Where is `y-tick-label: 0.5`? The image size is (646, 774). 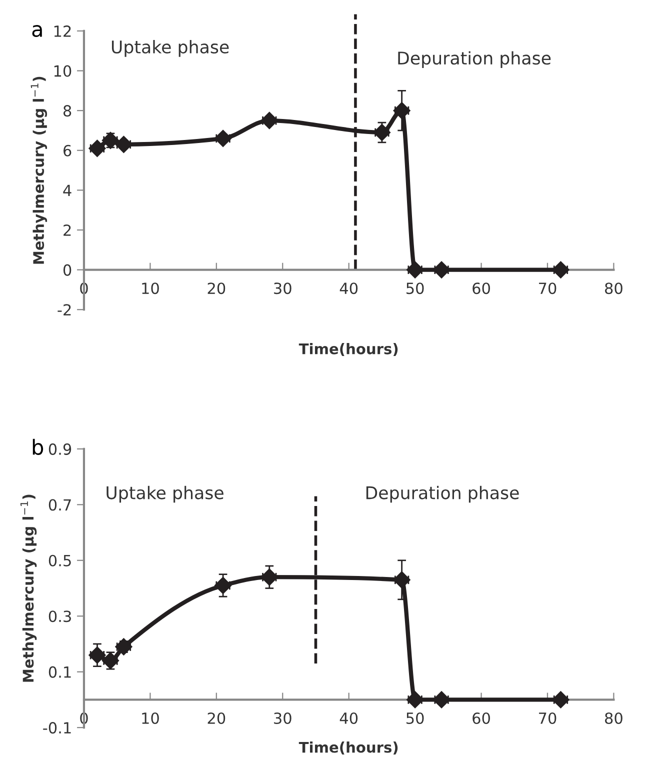 y-tick-label: 0.5 is located at coordinates (59, 560).